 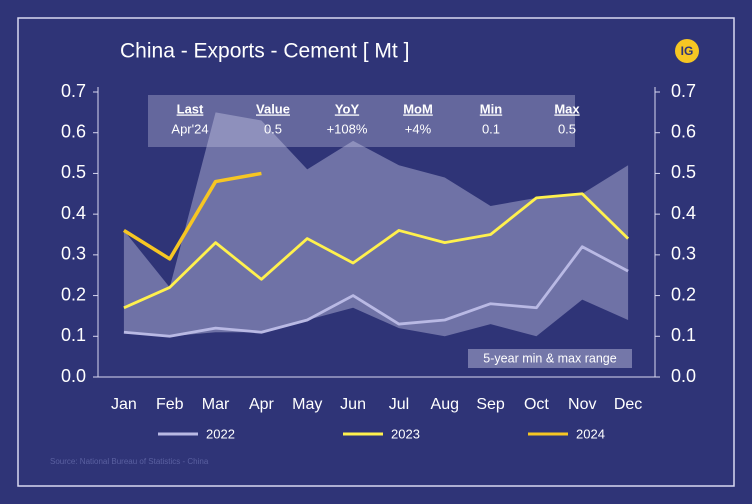 I want to click on y-tick-label: 0.0, so click(x=73, y=376).